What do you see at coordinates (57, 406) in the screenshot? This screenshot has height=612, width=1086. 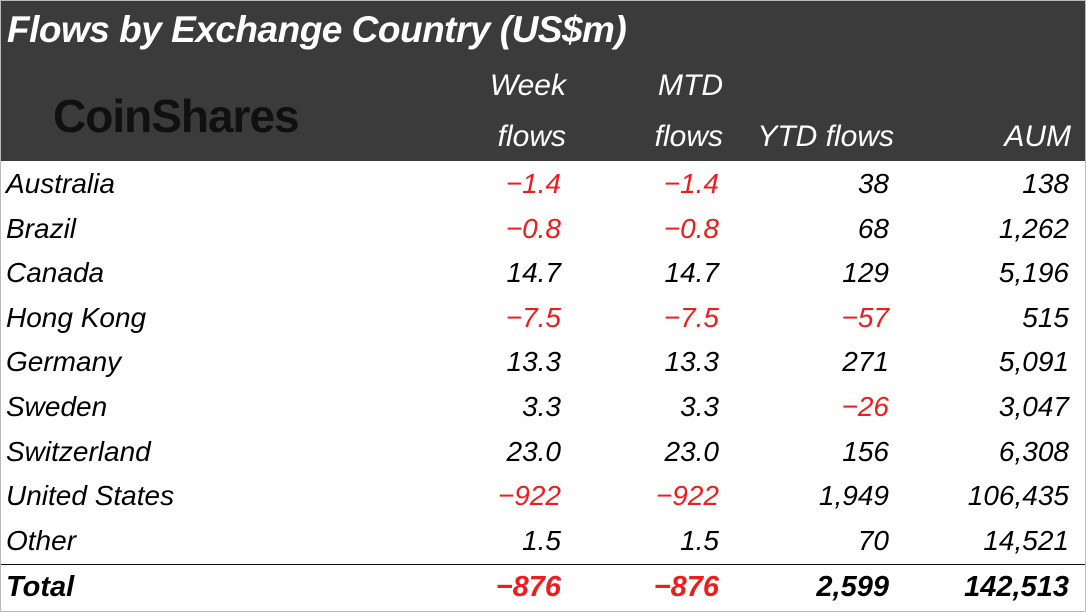 I see `country-cell: Sweden` at bounding box center [57, 406].